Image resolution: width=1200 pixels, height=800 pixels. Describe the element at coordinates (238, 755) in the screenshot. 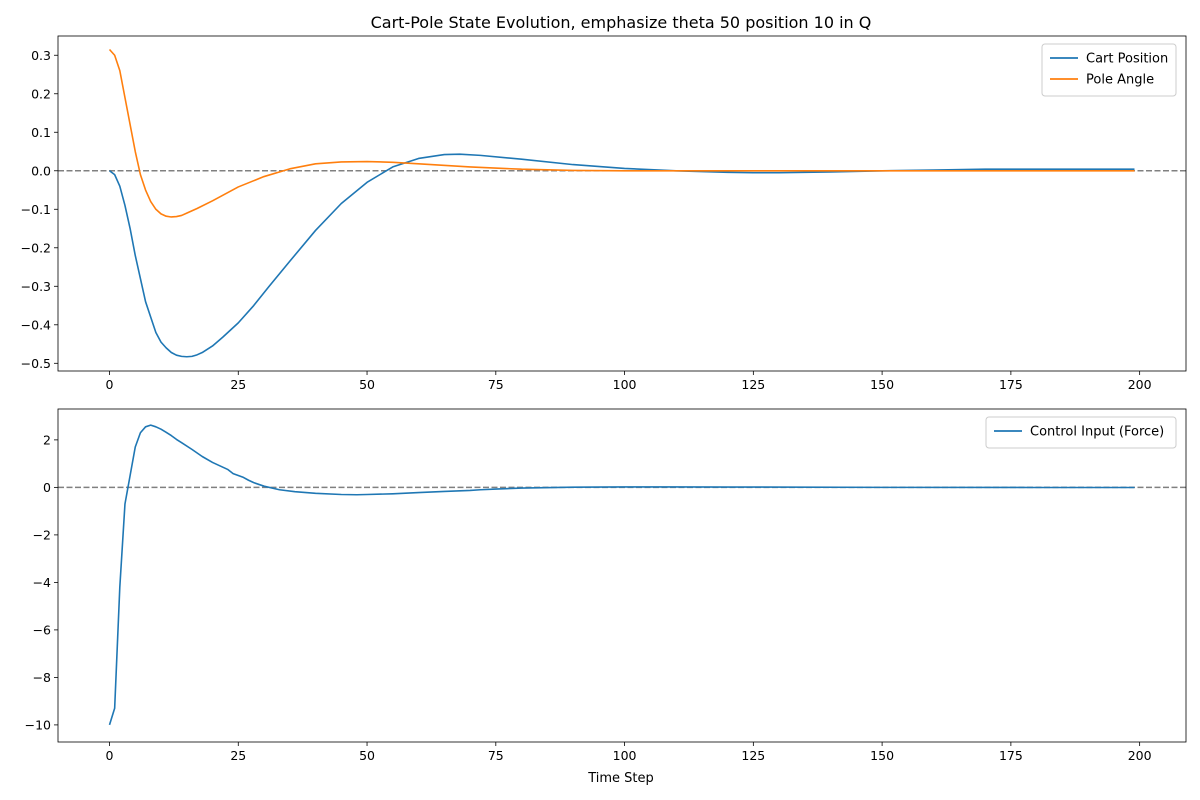

I see `control-x-tick-label: 25` at that location.